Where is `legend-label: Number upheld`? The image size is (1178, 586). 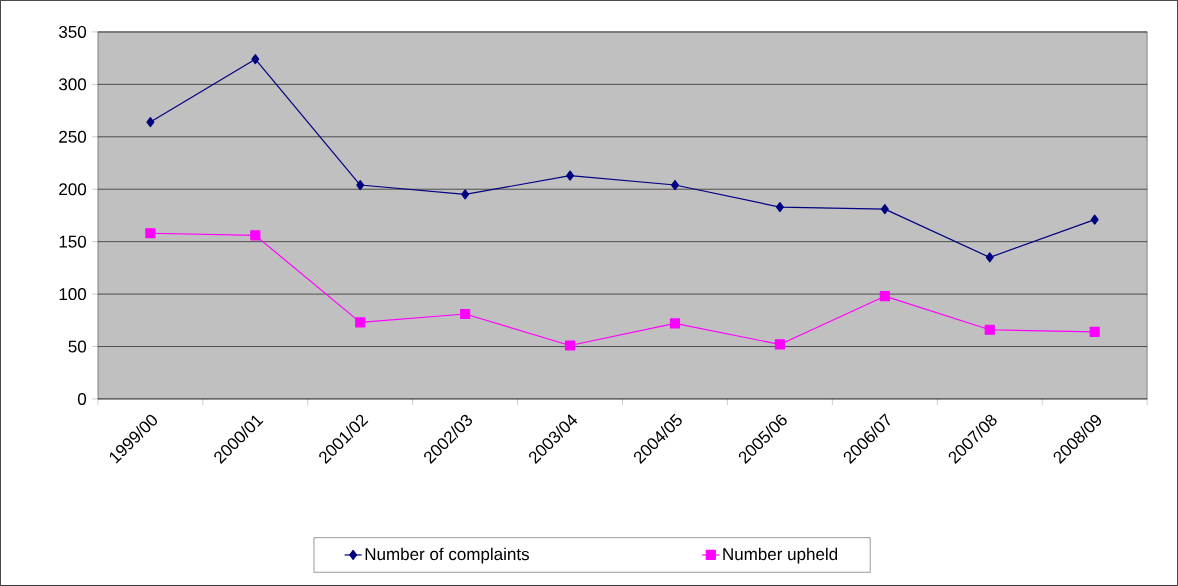 legend-label: Number upheld is located at coordinates (780, 555).